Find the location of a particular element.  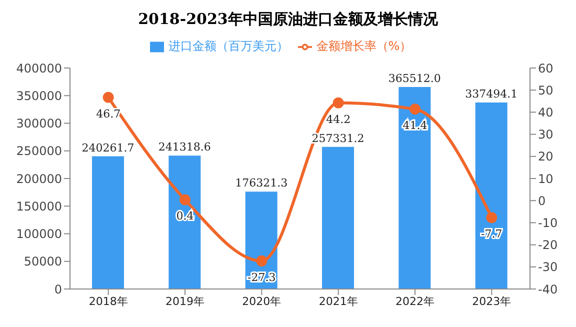

y-tick-label: 50000 is located at coordinates (43, 261).